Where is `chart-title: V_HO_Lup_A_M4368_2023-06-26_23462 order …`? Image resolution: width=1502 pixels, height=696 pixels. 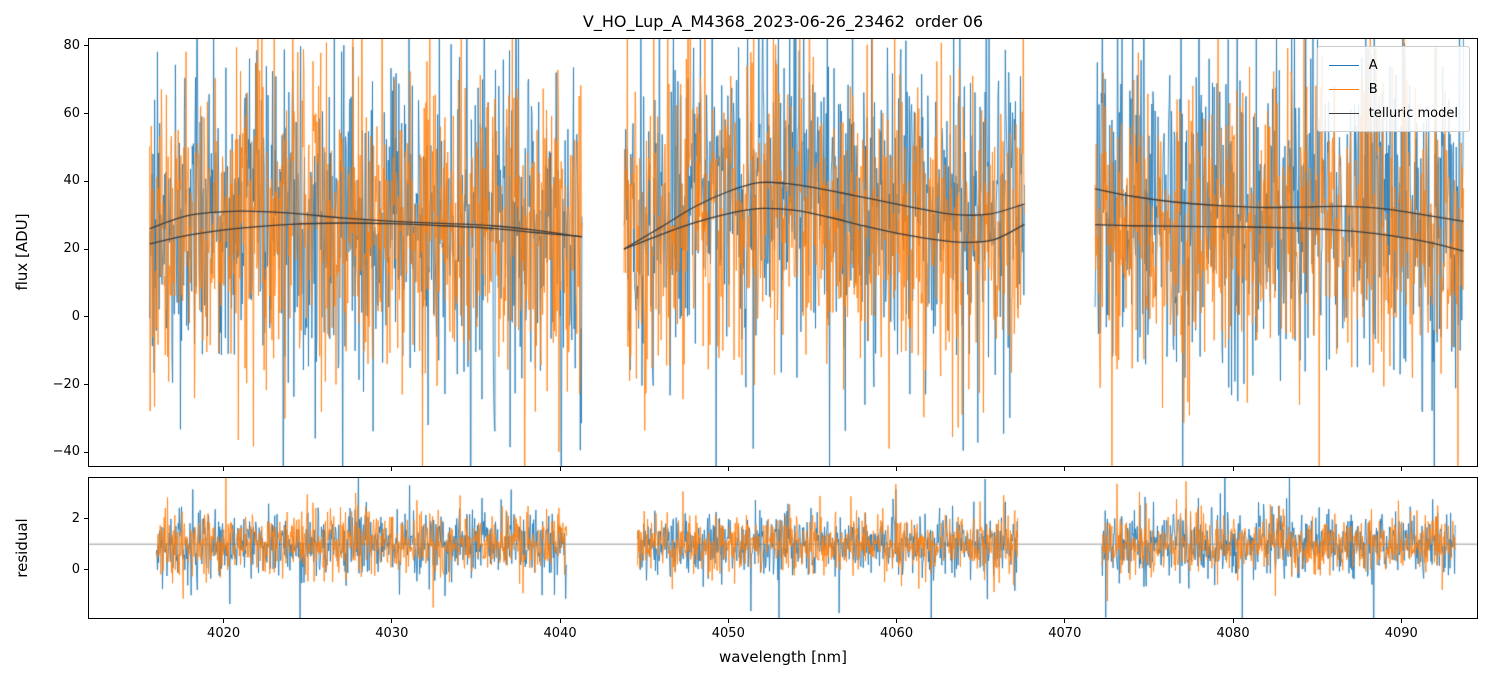 chart-title: V_HO_Lup_A_M4368_2023-06-26_23462 order … is located at coordinates (783, 21).